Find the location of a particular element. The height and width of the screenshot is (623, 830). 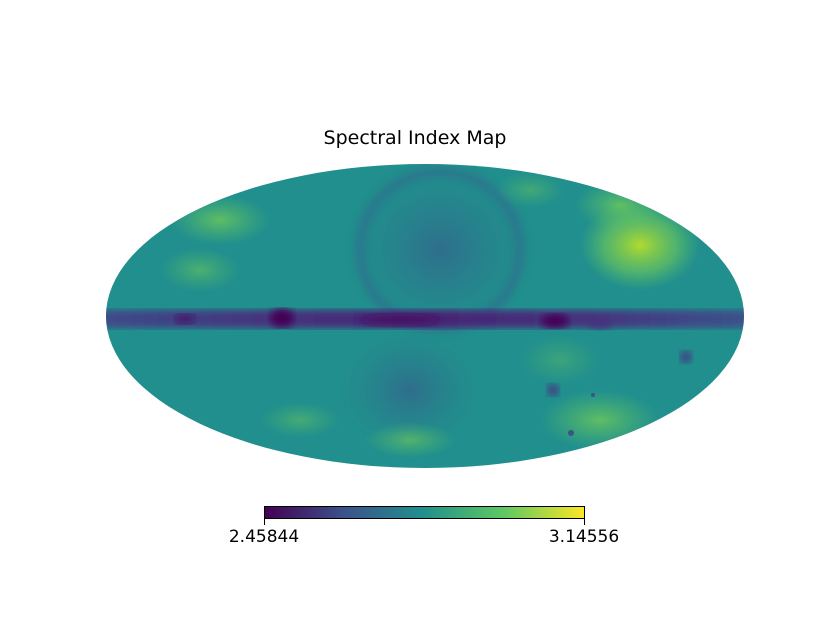

colorbar-max-tick is located at coordinates (584, 522).